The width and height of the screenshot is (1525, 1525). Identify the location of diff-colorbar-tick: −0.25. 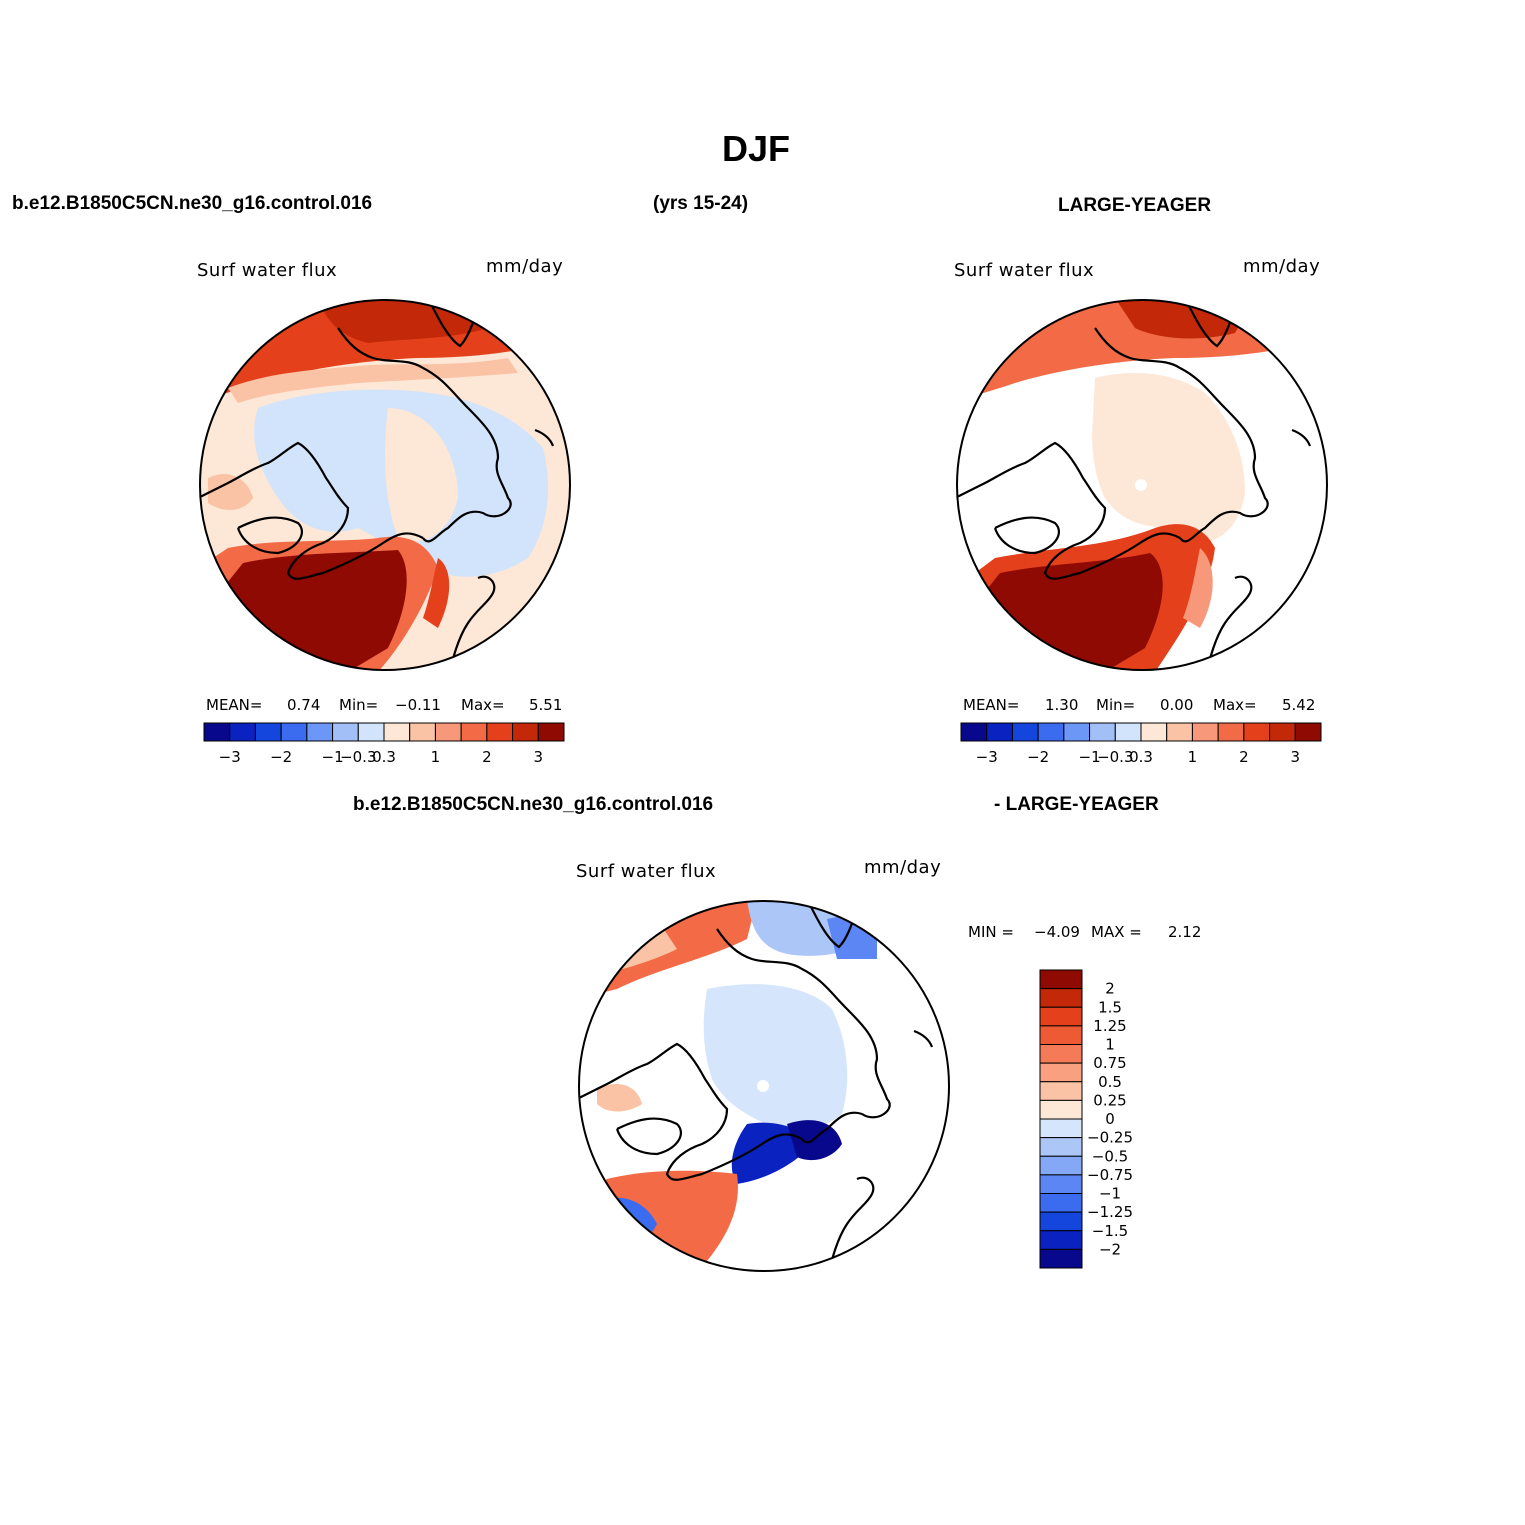
(1110, 1138).